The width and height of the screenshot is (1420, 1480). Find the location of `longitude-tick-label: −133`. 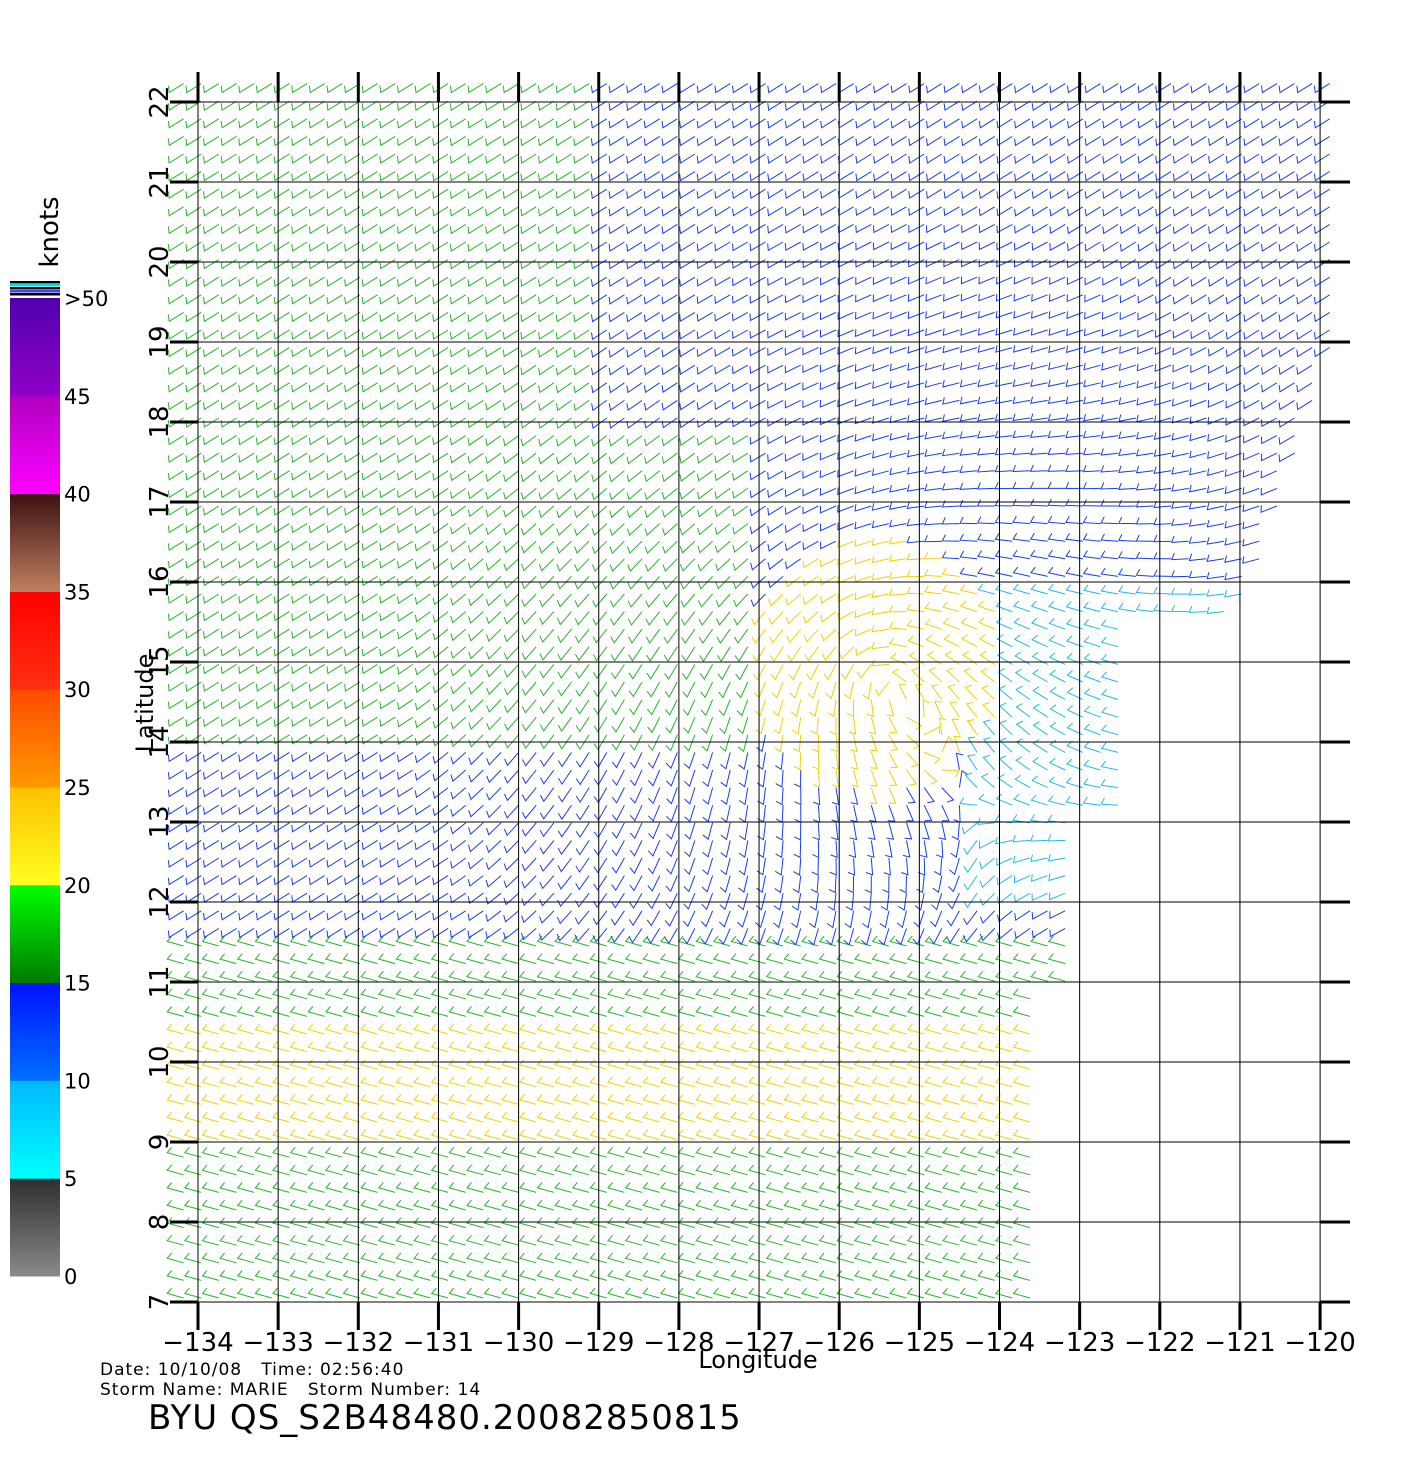

longitude-tick-label: −133 is located at coordinates (277, 1343).